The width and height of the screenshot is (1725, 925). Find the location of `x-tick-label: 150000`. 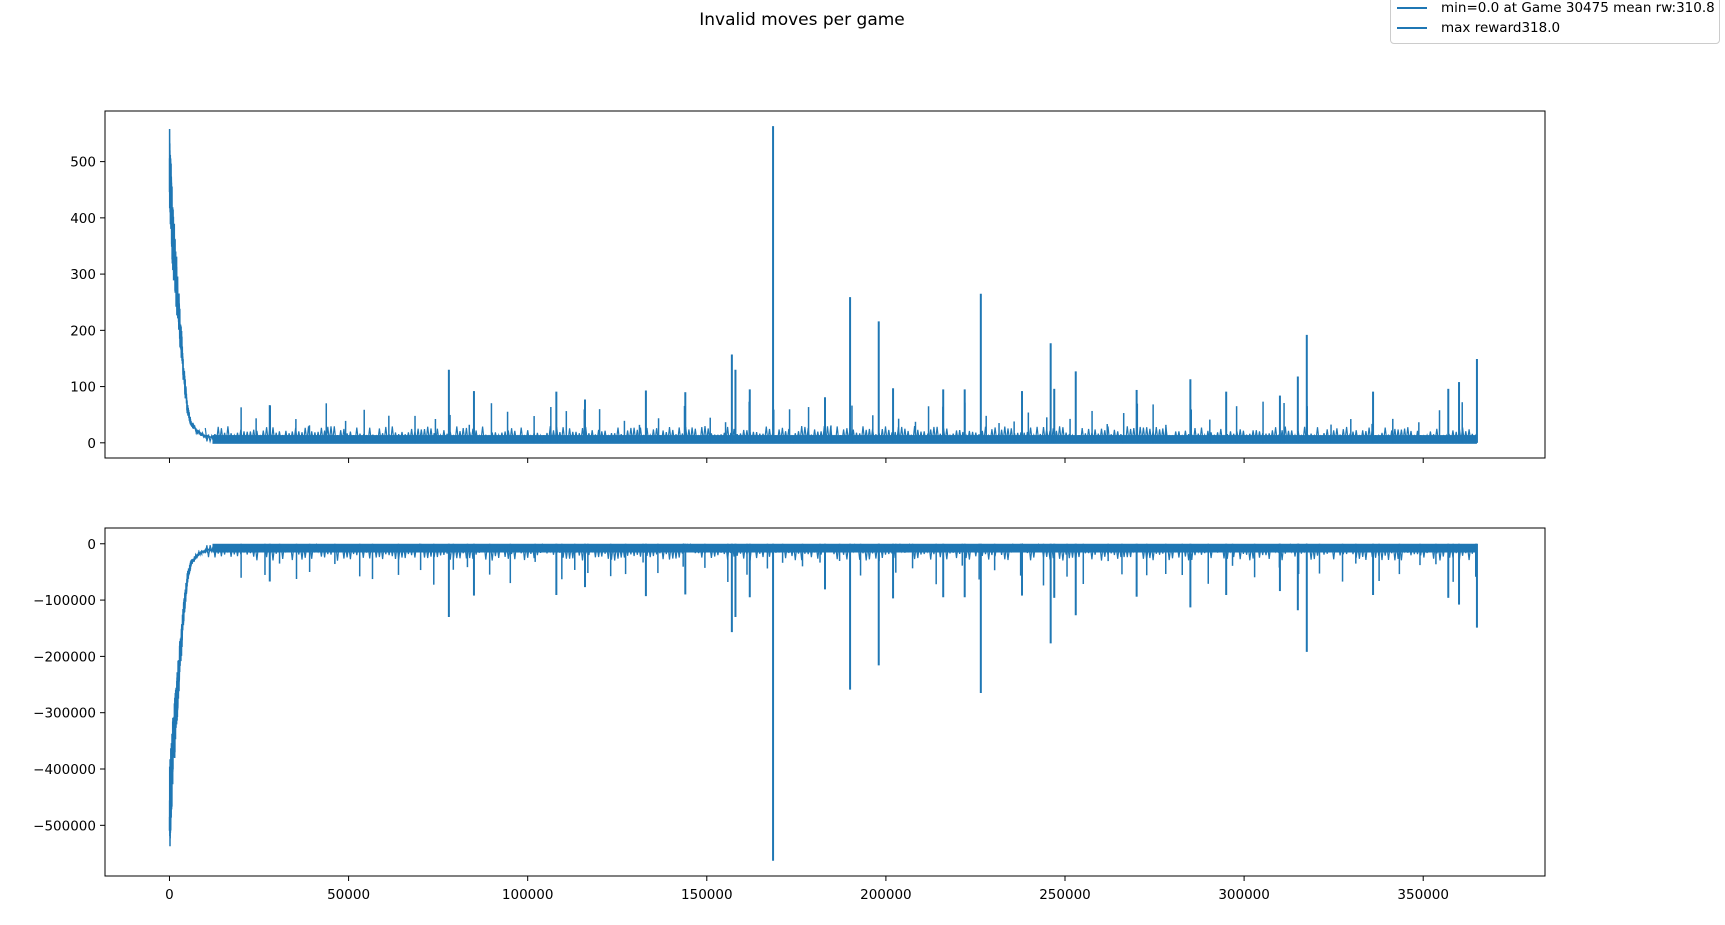

x-tick-label: 150000 is located at coordinates (707, 895).